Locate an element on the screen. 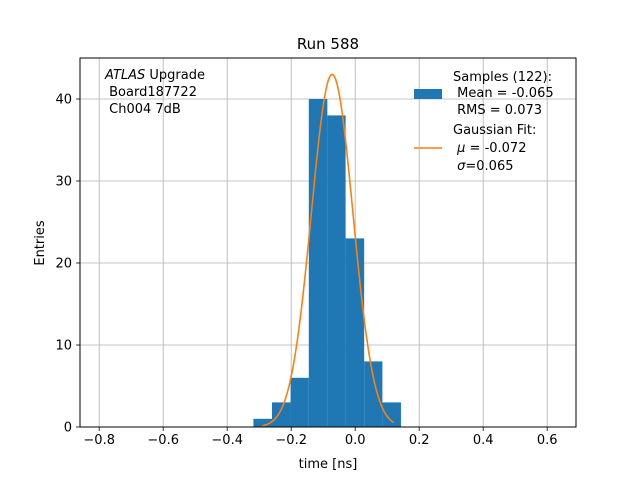 The width and height of the screenshot is (640, 480). legend-fit-line3: σ=0.065 is located at coordinates (483, 166).